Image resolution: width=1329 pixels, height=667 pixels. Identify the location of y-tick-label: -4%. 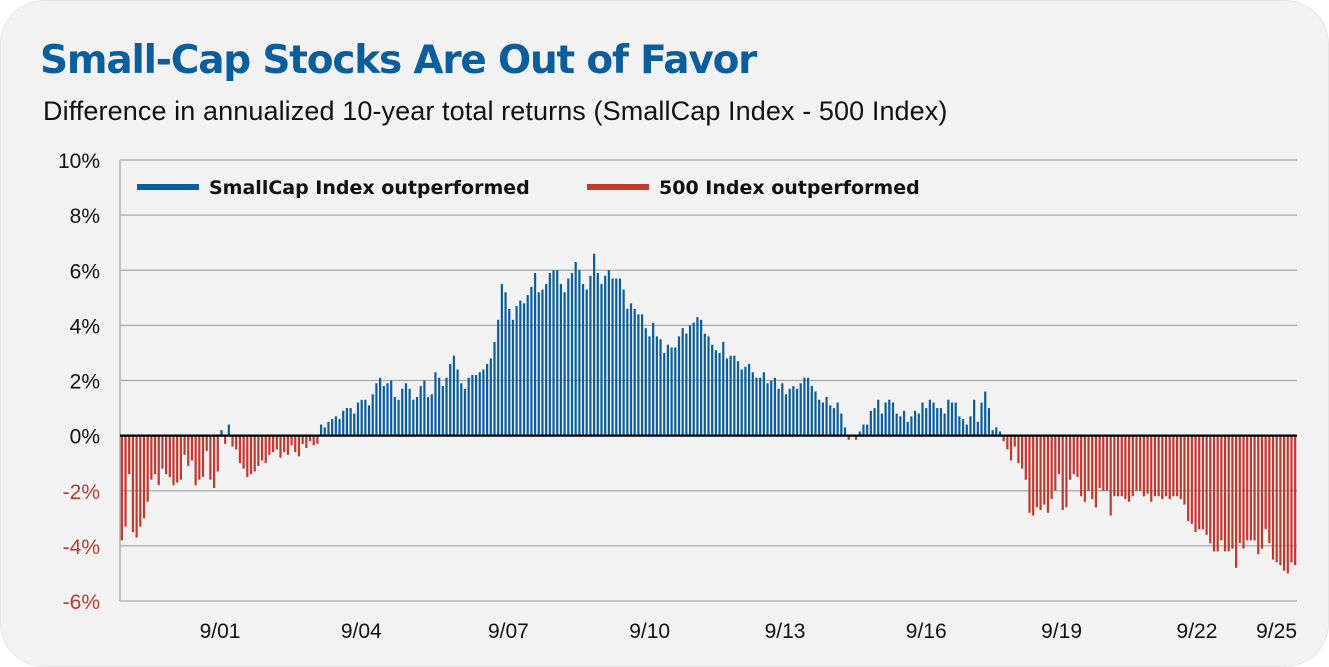
(81, 547).